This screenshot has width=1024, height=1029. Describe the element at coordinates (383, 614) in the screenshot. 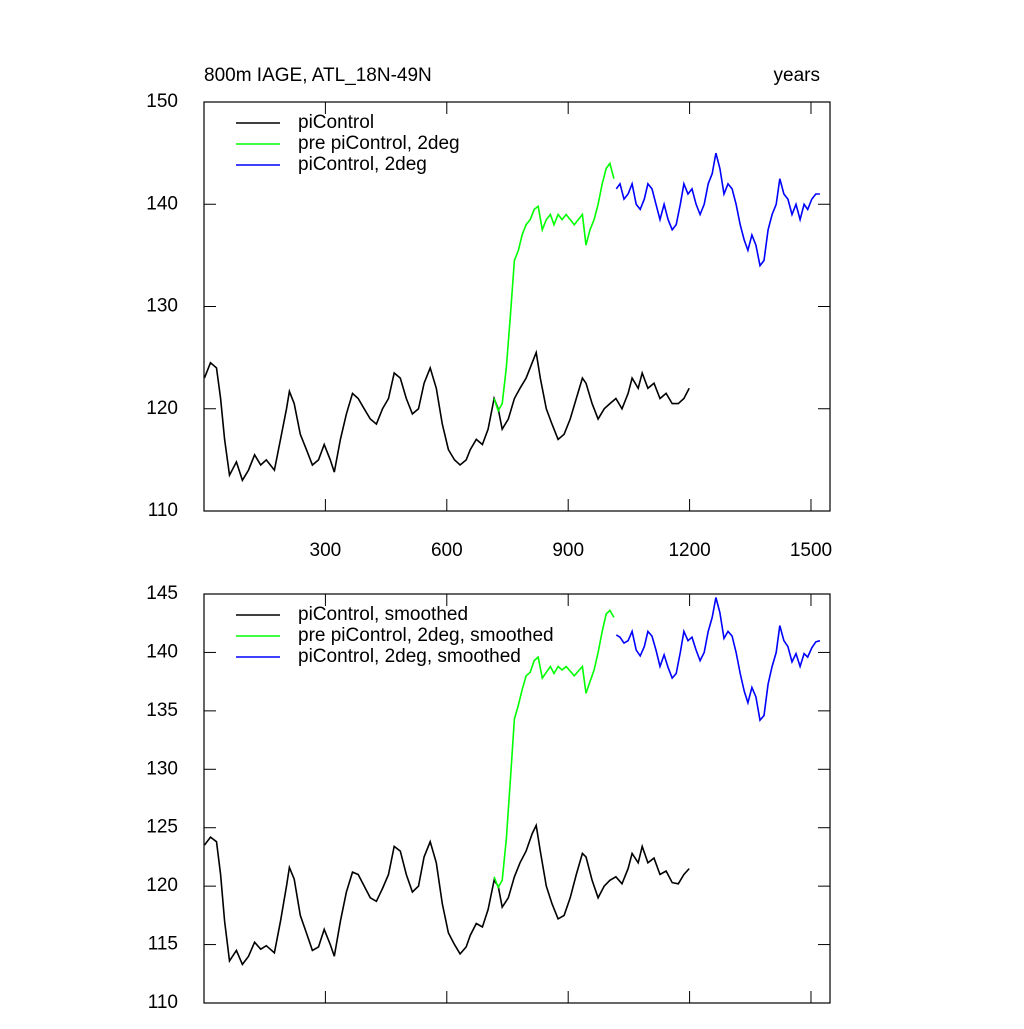

I see `legend-label: piControl, smoothed` at that location.